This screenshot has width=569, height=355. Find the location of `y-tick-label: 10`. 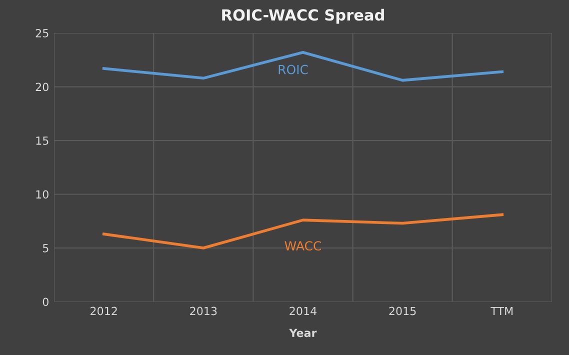

y-tick-label: 10 is located at coordinates (42, 194).